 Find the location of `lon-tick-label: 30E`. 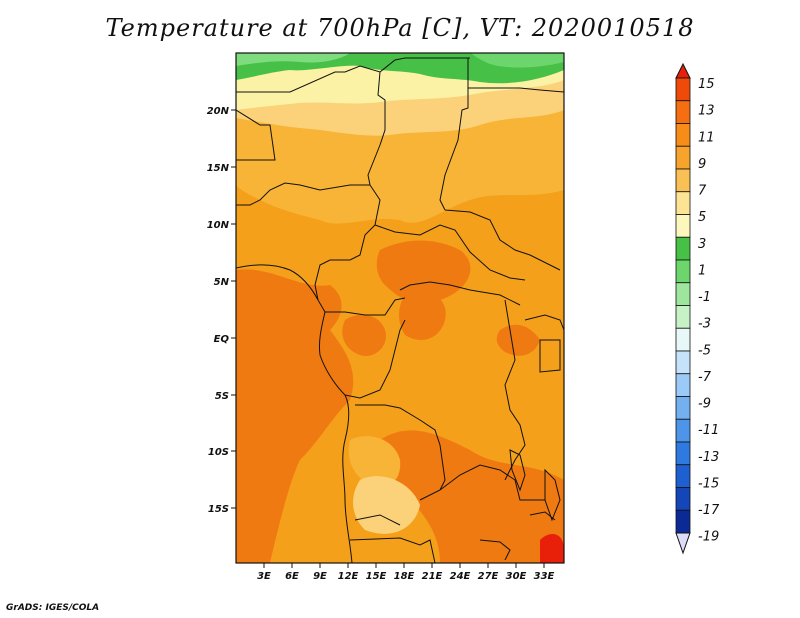

lon-tick-label: 30E is located at coordinates (516, 576).